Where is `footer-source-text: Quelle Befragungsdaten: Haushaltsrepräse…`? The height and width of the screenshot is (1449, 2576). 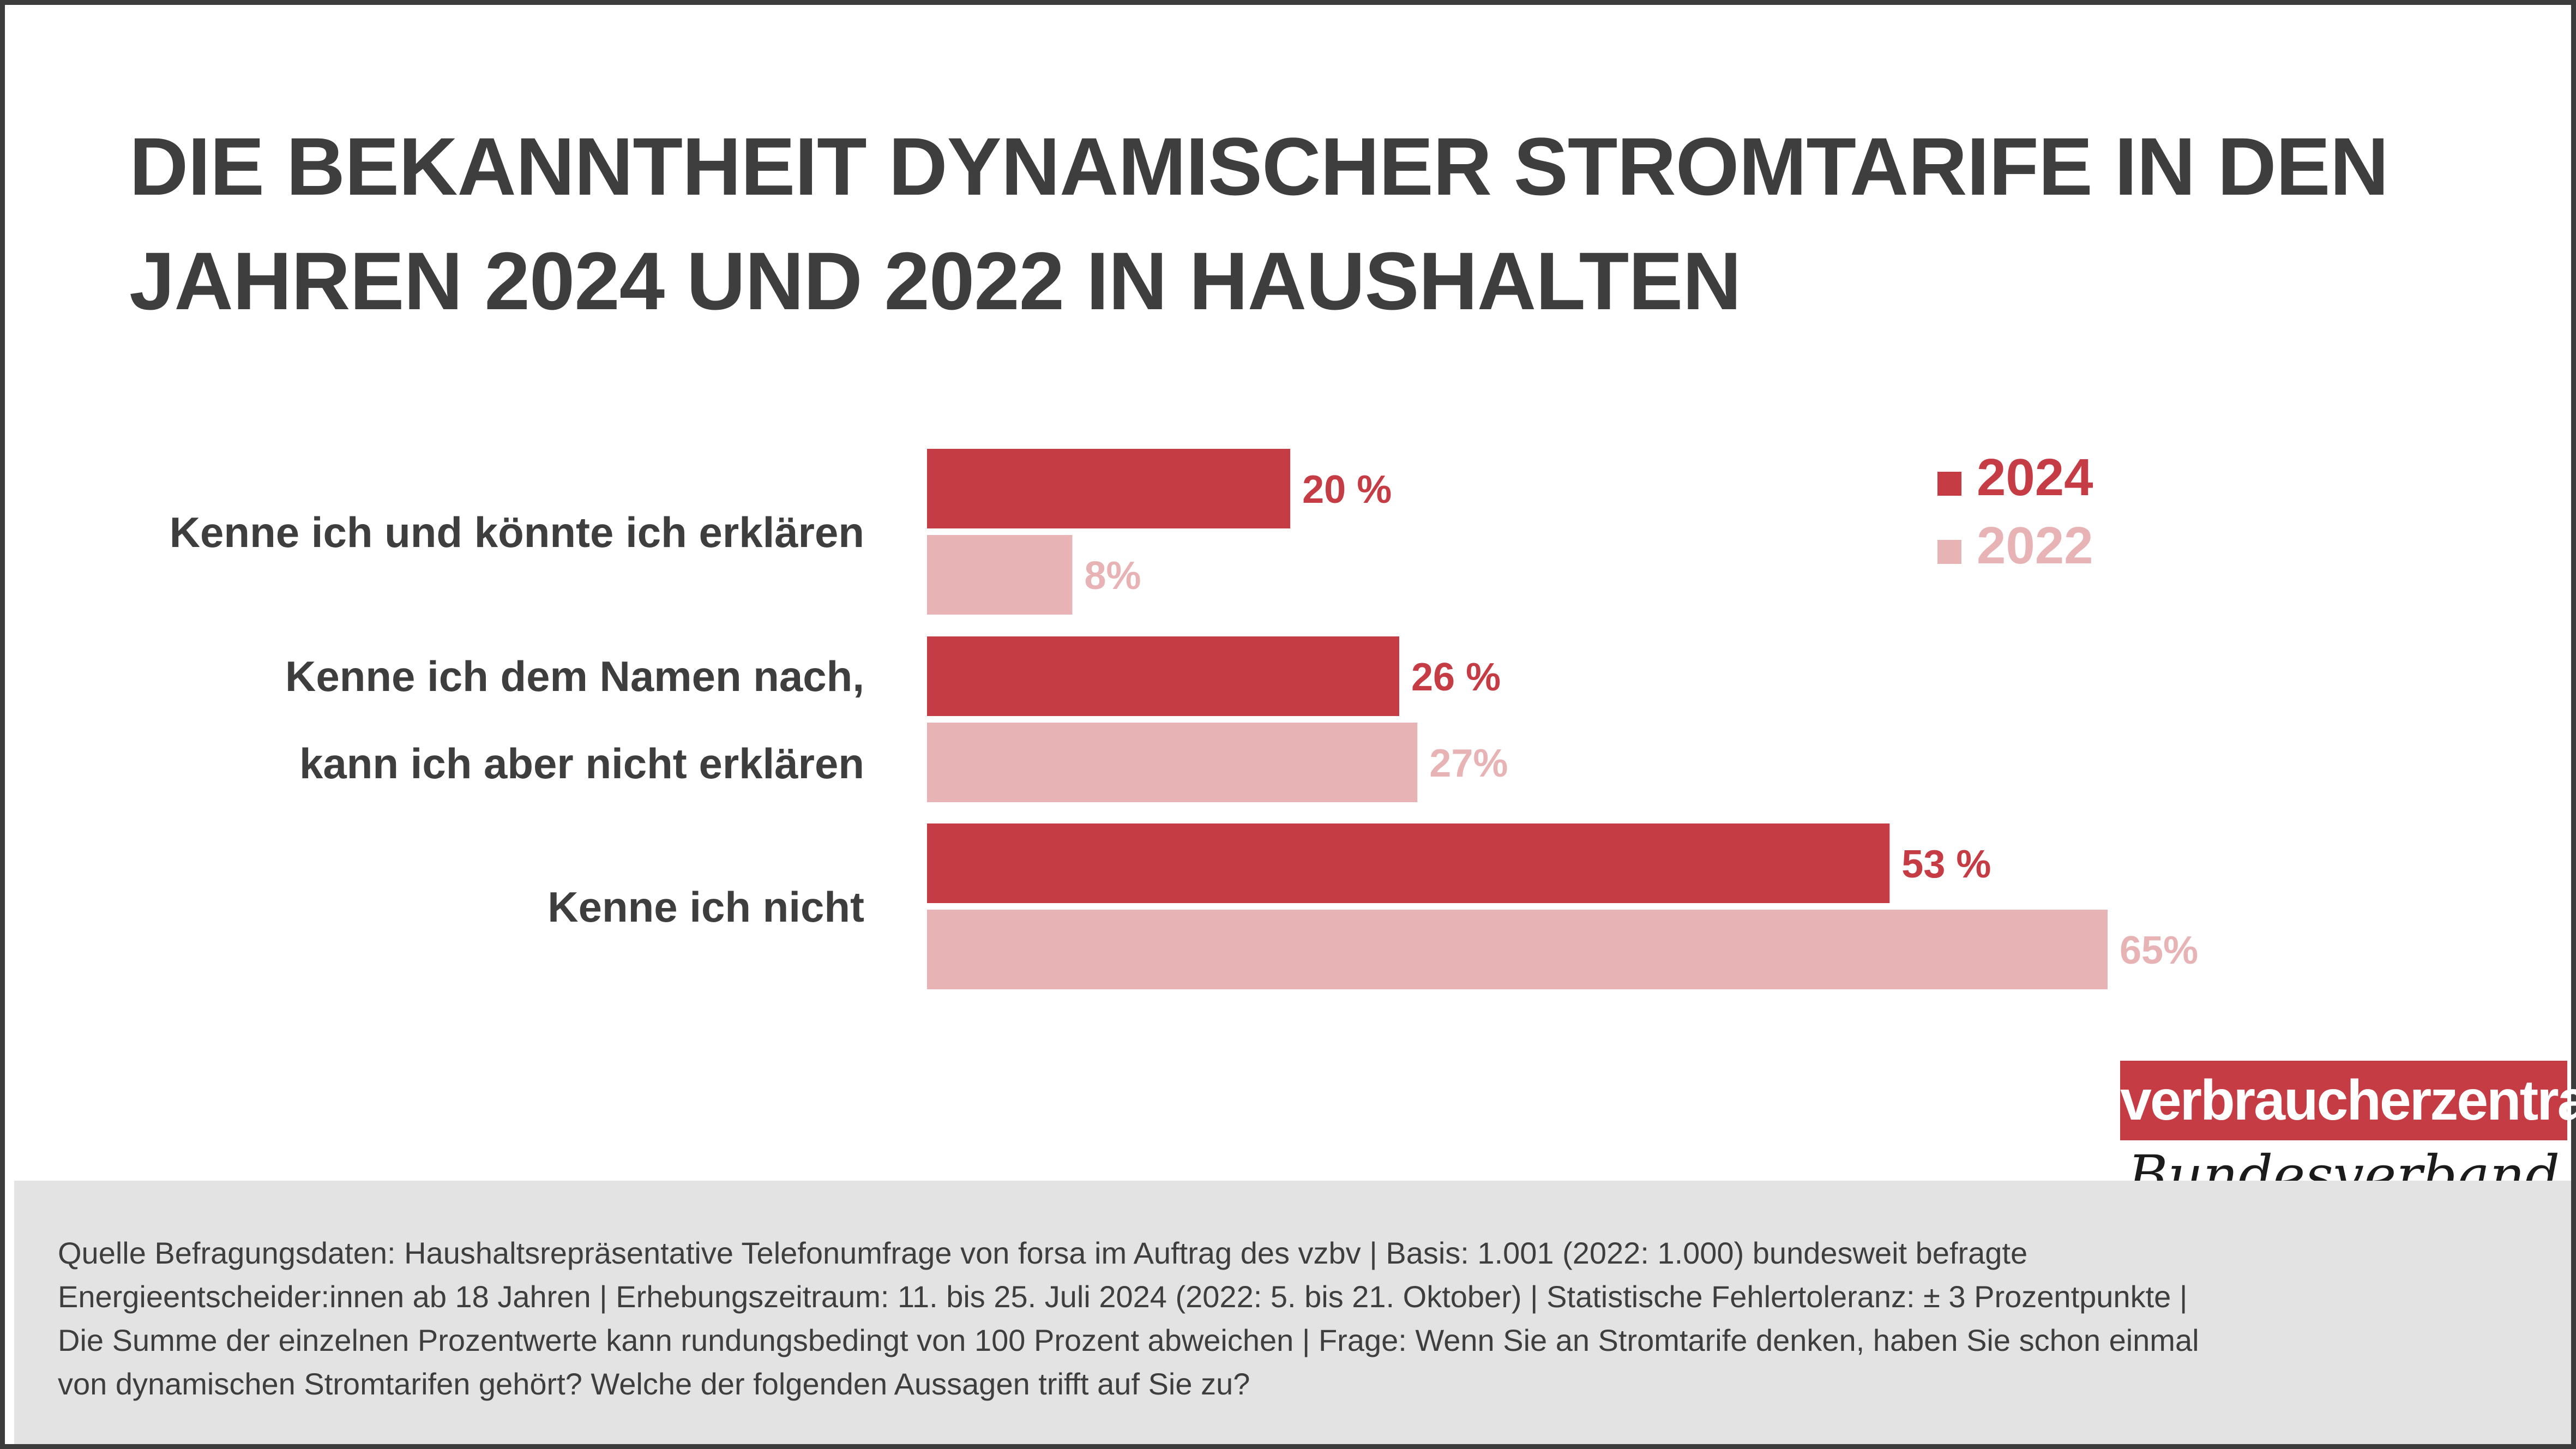 footer-source-text: Quelle Befragungsdaten: Haushaltsrepräse… is located at coordinates (1128, 1318).